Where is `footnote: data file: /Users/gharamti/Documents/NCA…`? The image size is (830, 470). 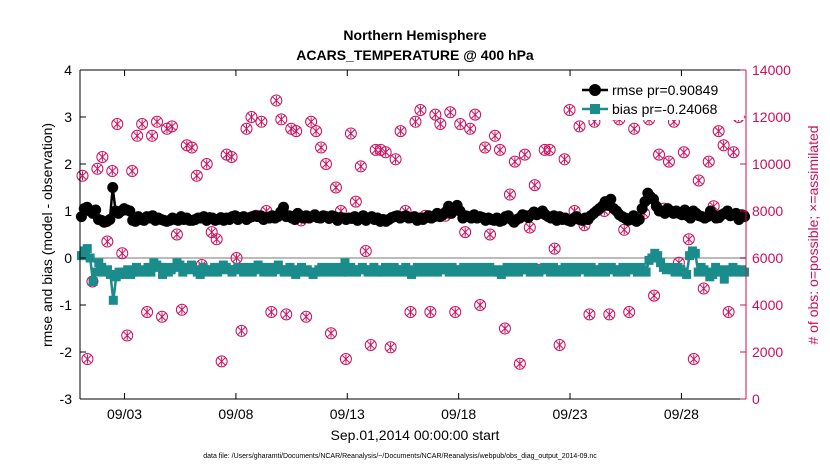
footnote: data file: /Users/gharamti/Documents/NCA… is located at coordinates (400, 456).